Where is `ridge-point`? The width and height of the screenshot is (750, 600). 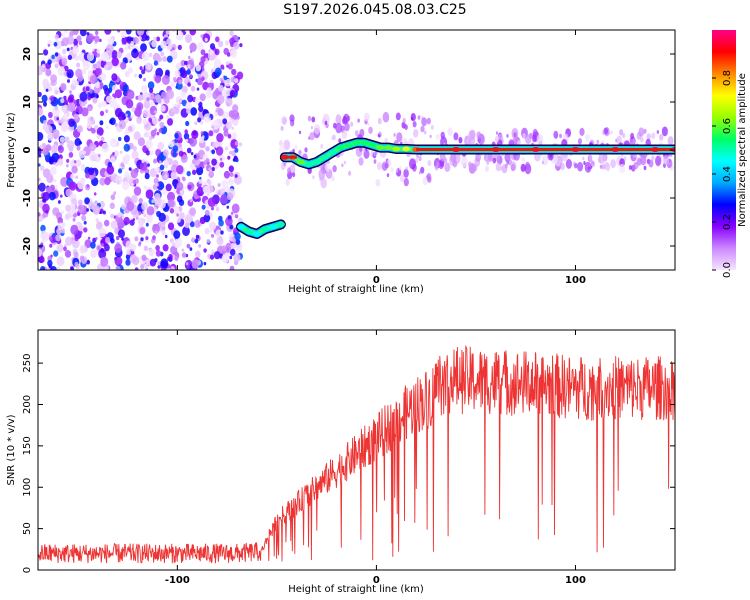
ridge-point is located at coordinates (316, 162).